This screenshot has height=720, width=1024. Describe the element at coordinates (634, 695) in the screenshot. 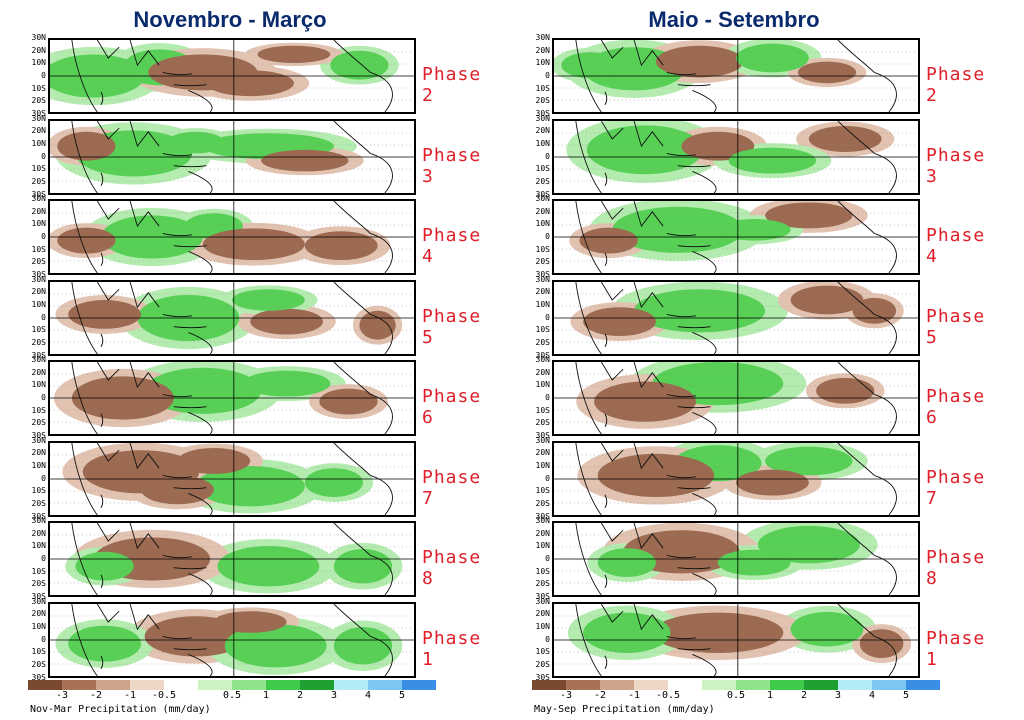

I see `colorbar-tick: -1` at that location.